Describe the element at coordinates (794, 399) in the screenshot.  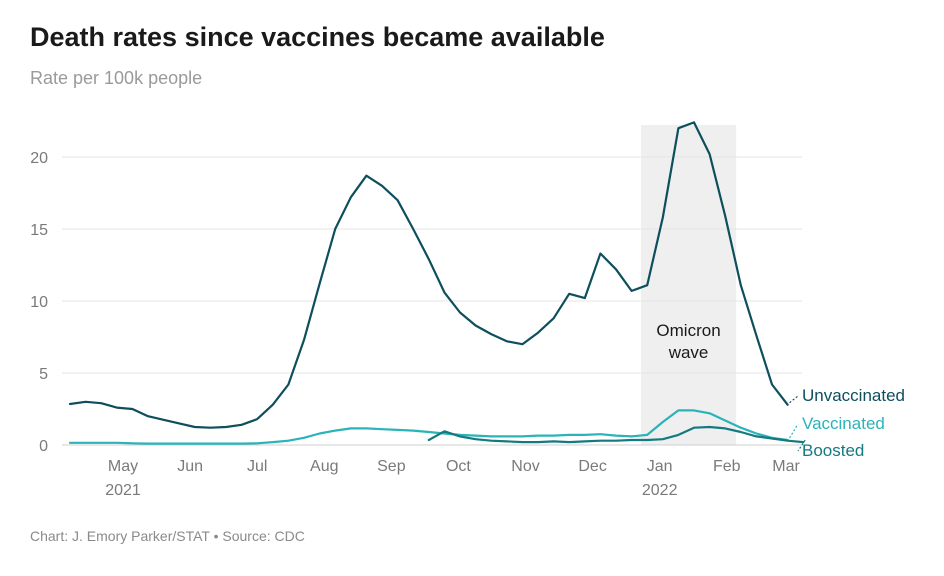
I see `label-connector-unvaccinated` at that location.